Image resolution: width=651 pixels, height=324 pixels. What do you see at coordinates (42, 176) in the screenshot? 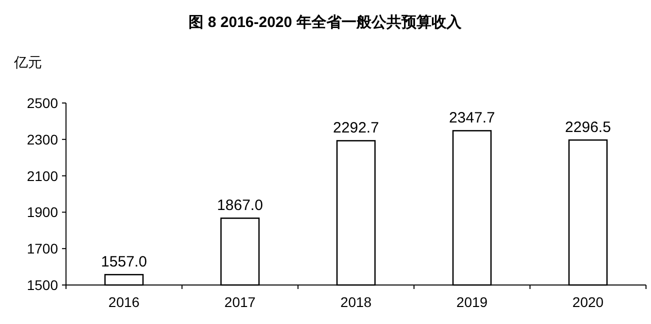
I see `y-tick-label: 2100` at bounding box center [42, 176].